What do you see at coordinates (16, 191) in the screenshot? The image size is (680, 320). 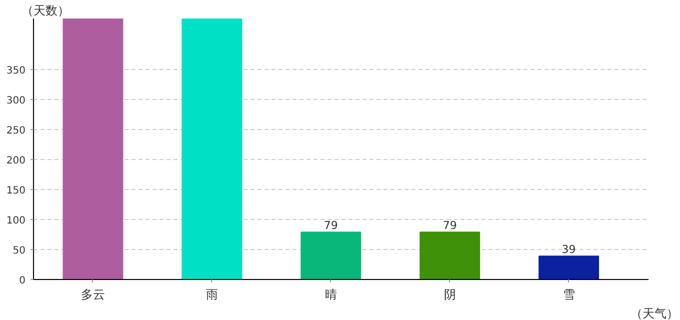 I see `y-tick-label: 150` at bounding box center [16, 191].